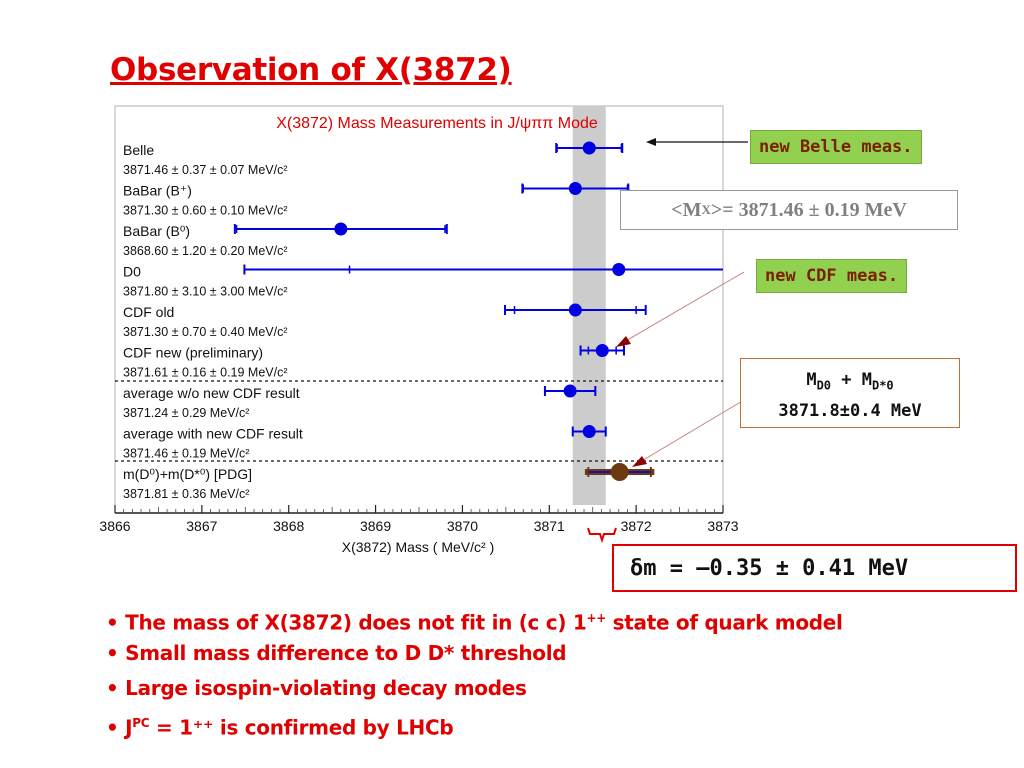  I want to click on measurement-value-label: 3871.30 ± 0.60 ± 0.10 MeV/c², so click(205, 211).